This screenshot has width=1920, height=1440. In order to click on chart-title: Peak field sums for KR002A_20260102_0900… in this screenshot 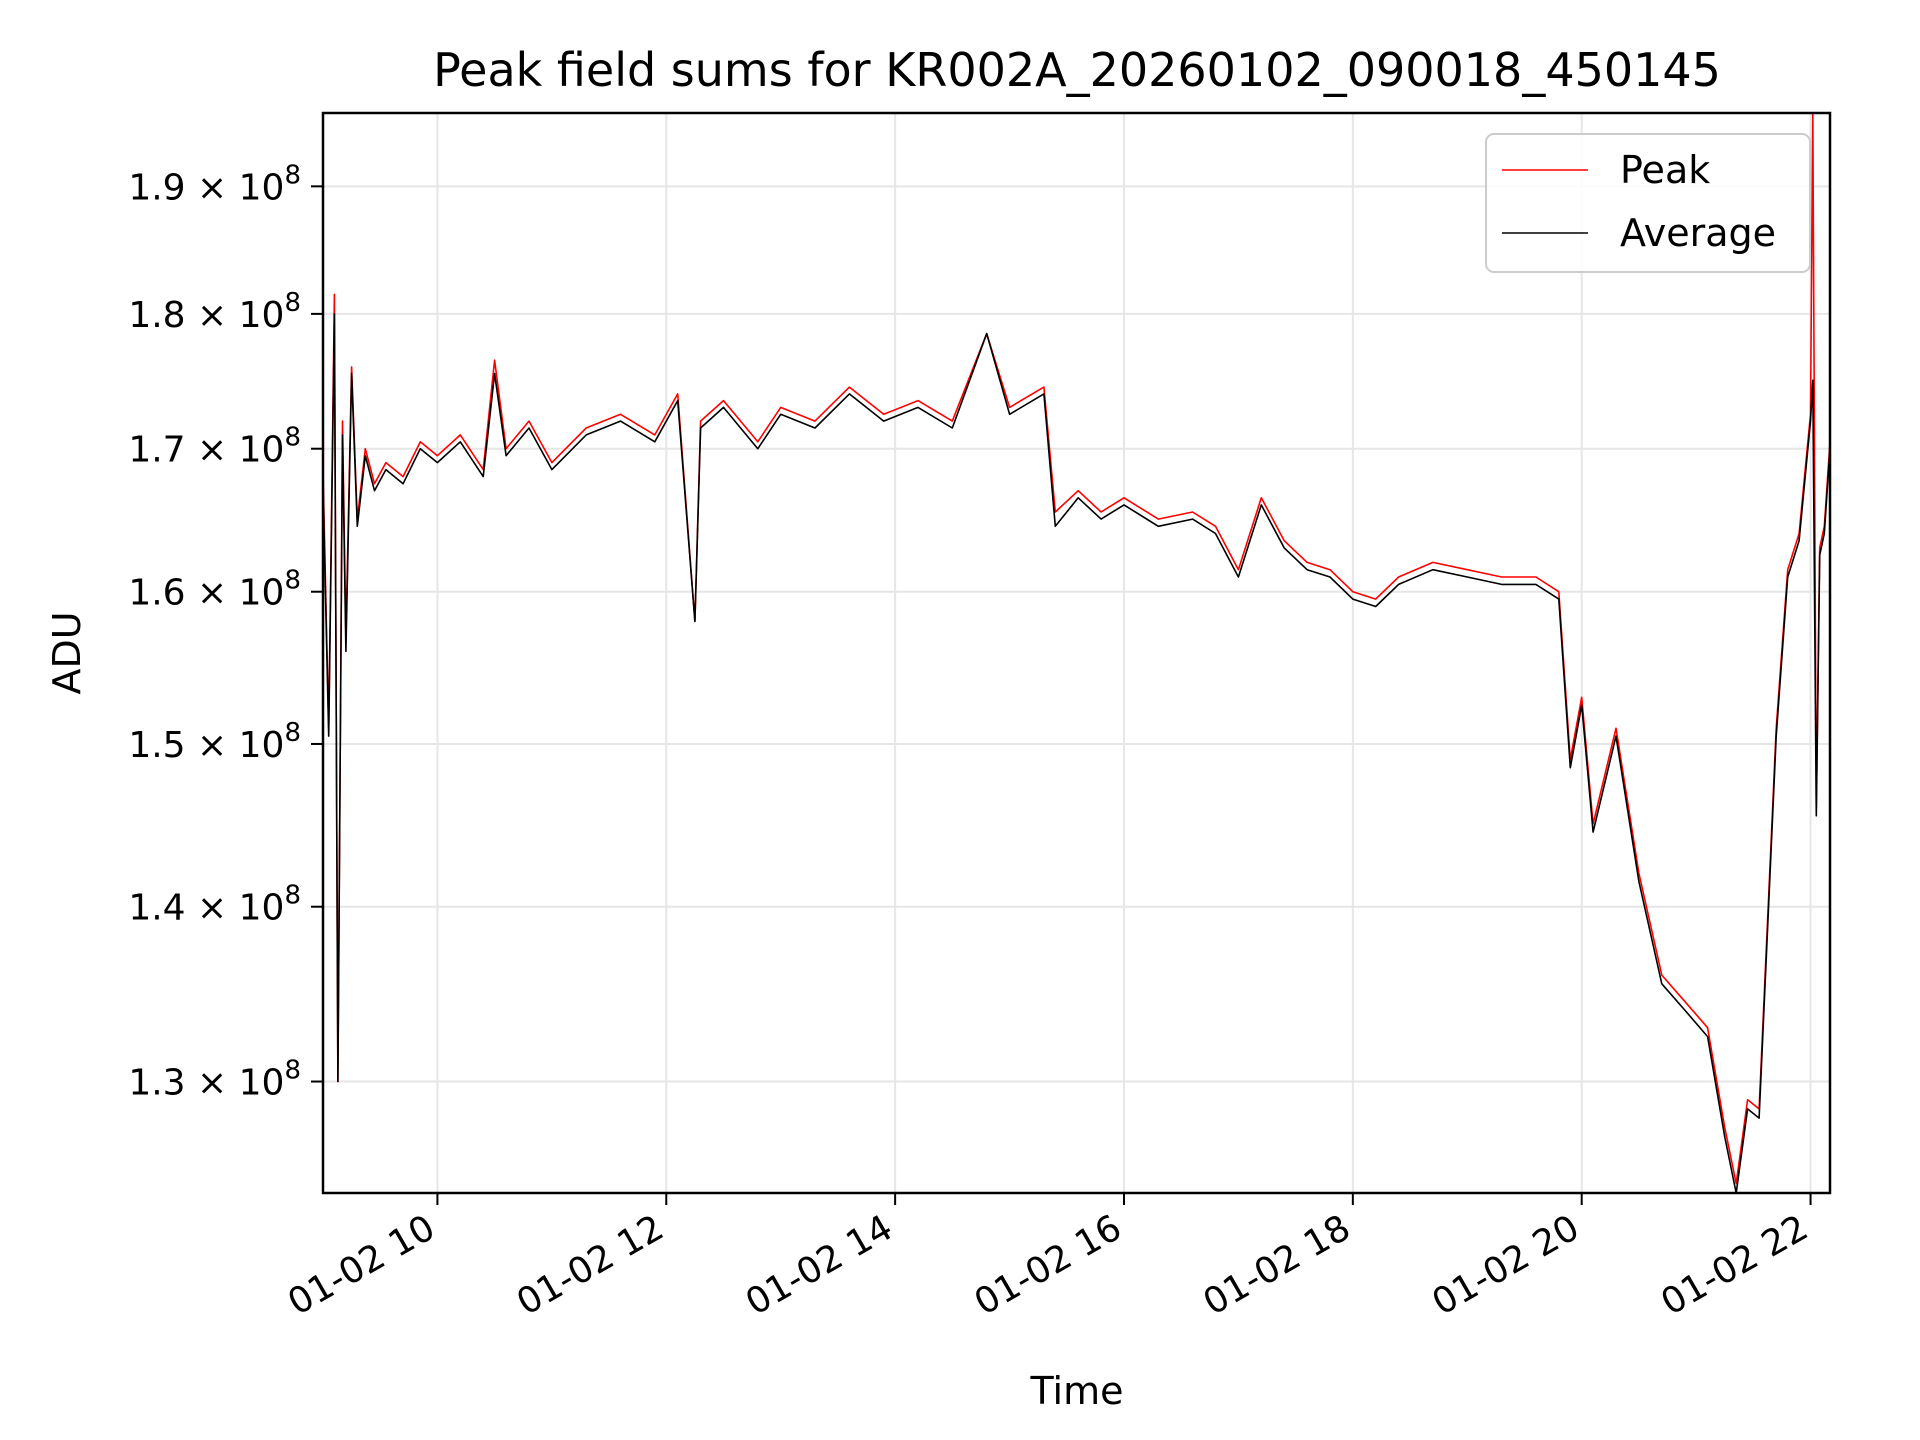, I will do `click(1077, 70)`.